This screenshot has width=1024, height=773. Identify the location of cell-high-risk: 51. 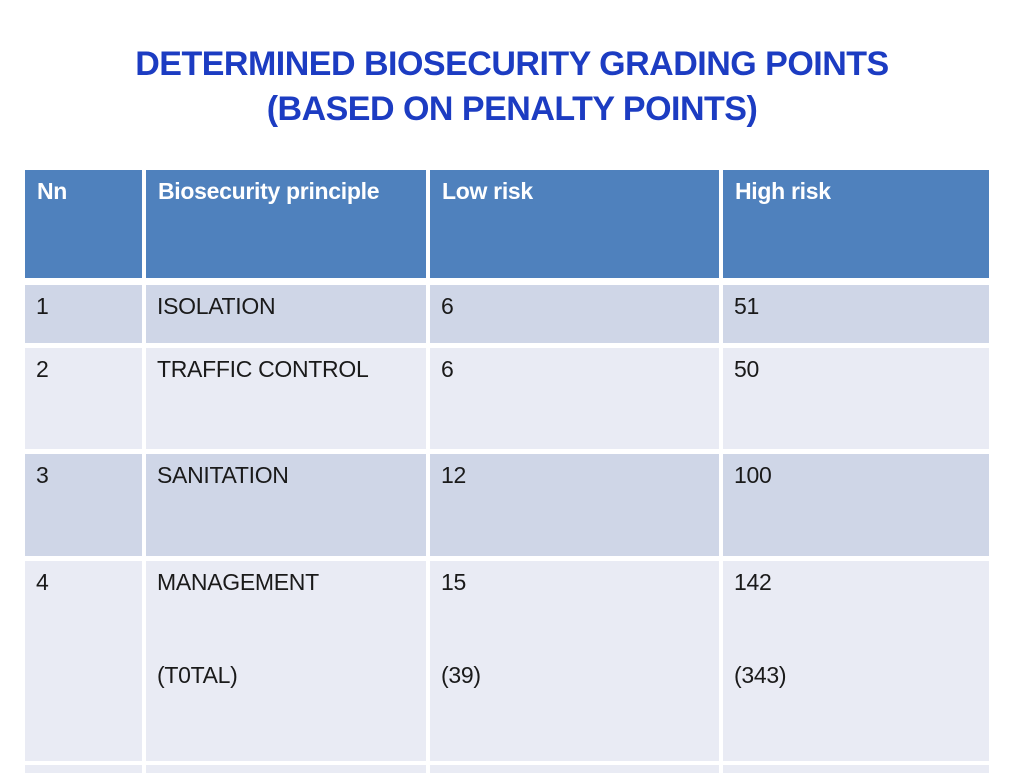
(856, 314).